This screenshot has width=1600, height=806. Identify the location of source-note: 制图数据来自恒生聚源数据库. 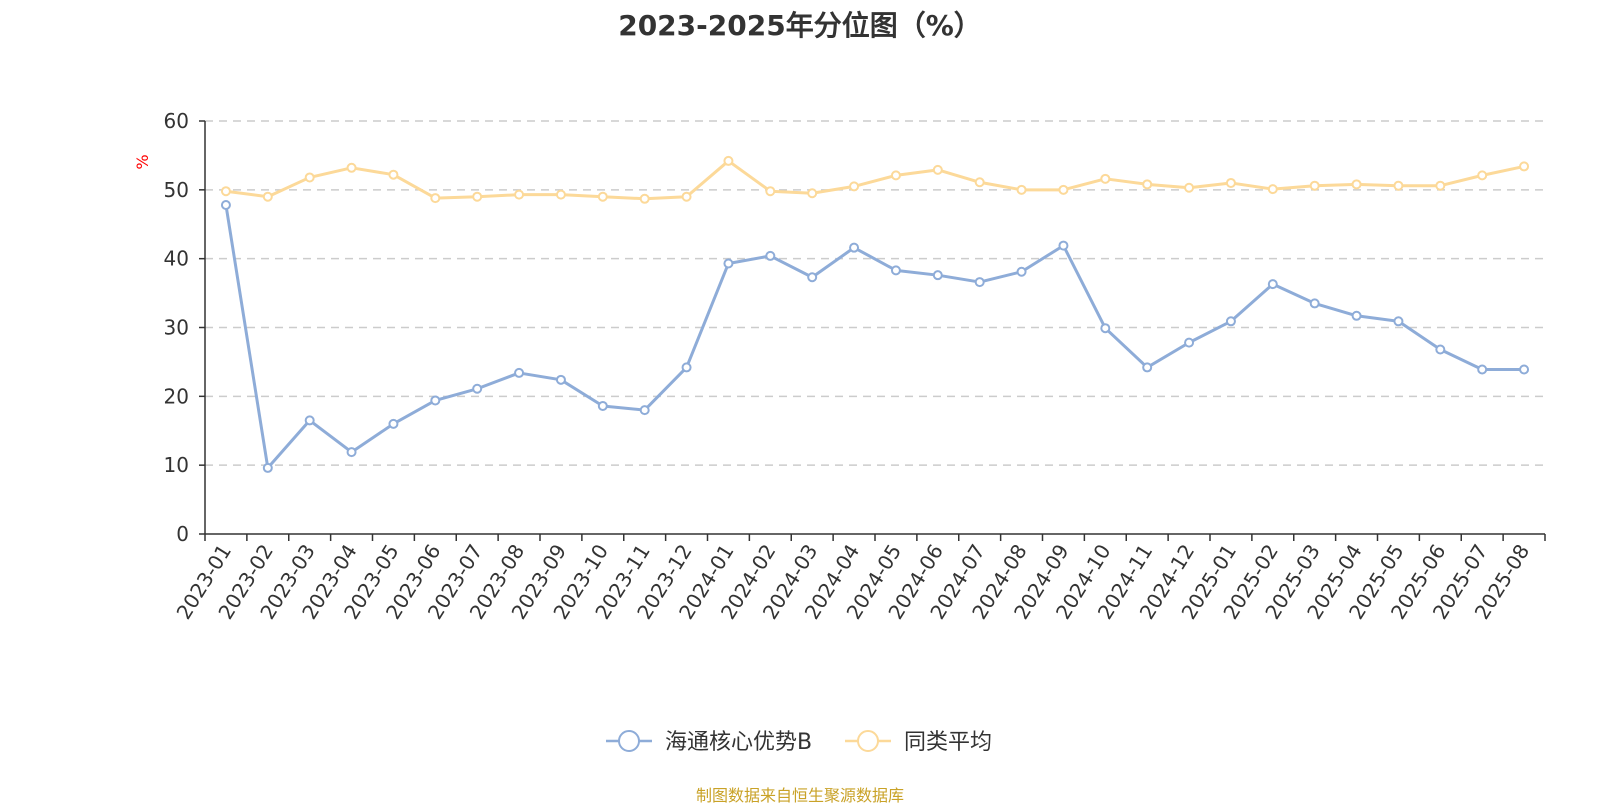
(799, 795).